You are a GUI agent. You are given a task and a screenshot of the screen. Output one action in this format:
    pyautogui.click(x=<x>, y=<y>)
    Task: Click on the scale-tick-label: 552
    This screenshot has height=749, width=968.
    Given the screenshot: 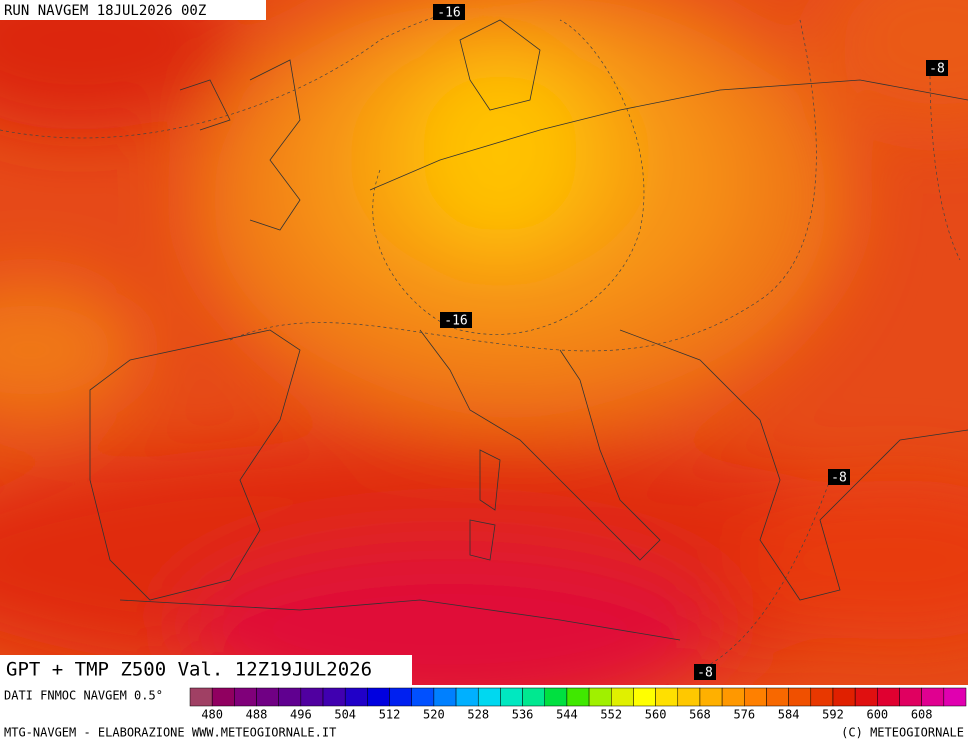 What is the action you would take?
    pyautogui.click(x=611, y=715)
    